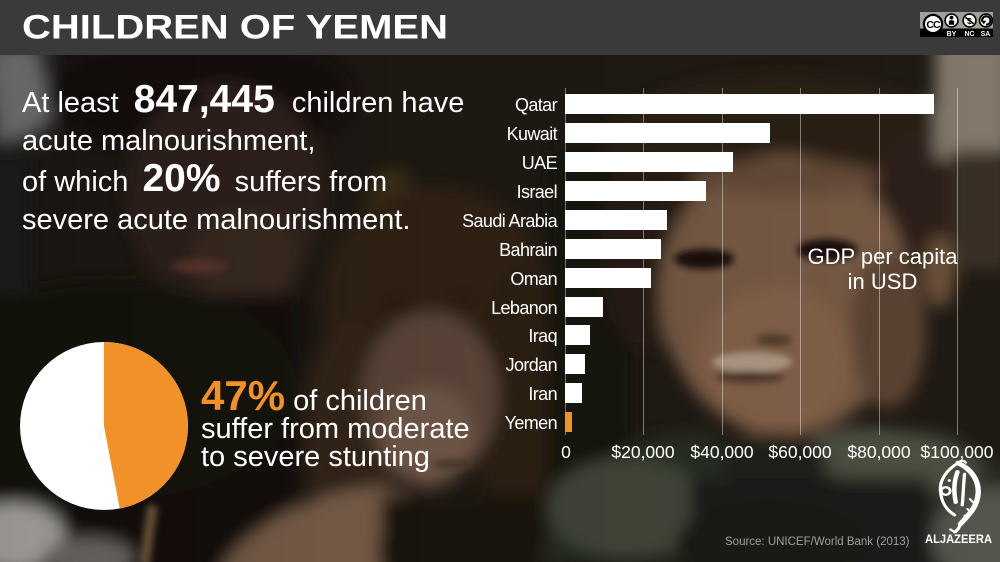  What do you see at coordinates (952, 34) in the screenshot?
I see `svg-text: BY` at bounding box center [952, 34].